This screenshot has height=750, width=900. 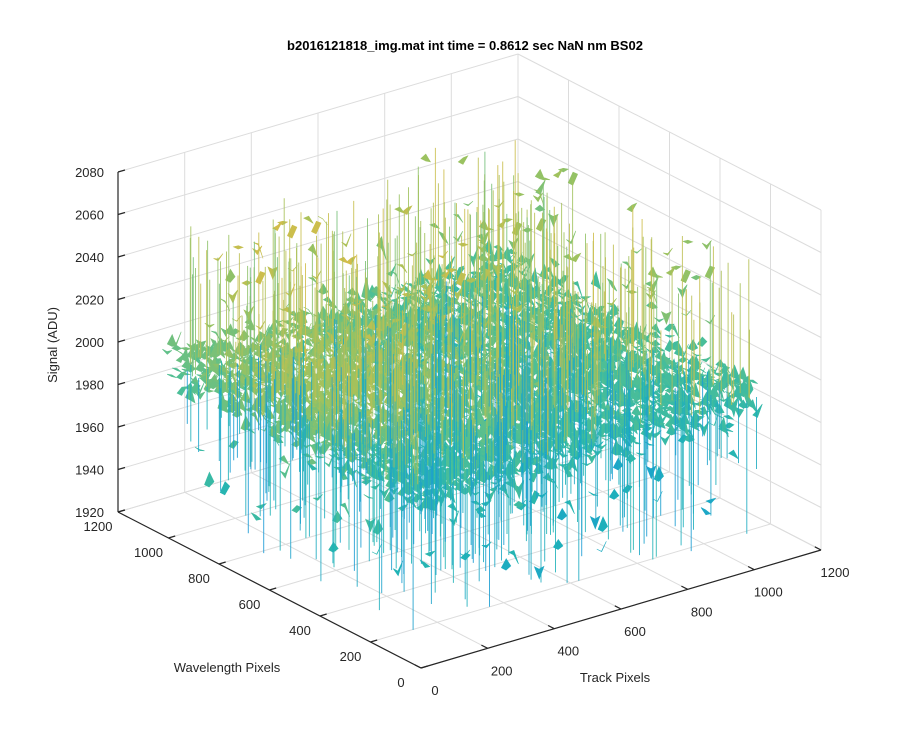 I want to click on z-tick-label: 1980, so click(x=89, y=385).